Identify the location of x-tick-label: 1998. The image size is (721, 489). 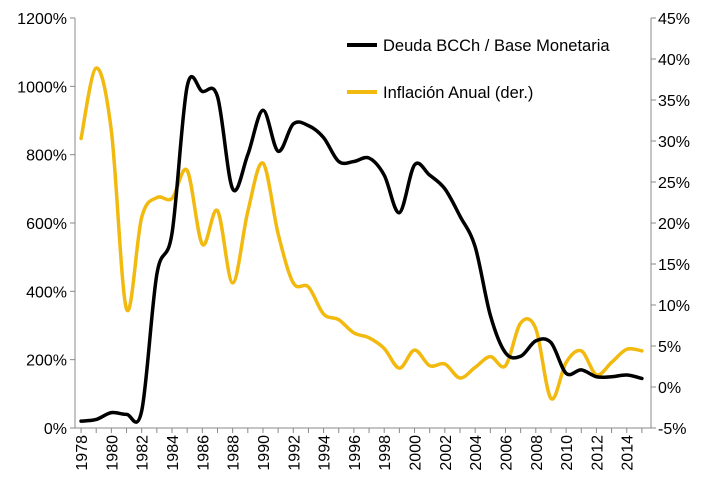
(385, 453).